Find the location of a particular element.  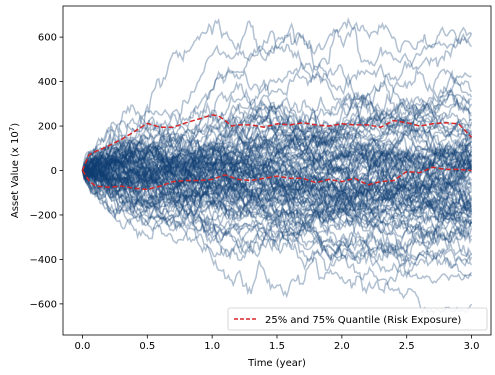

x-axis-label: Time (year) is located at coordinates (276, 363).